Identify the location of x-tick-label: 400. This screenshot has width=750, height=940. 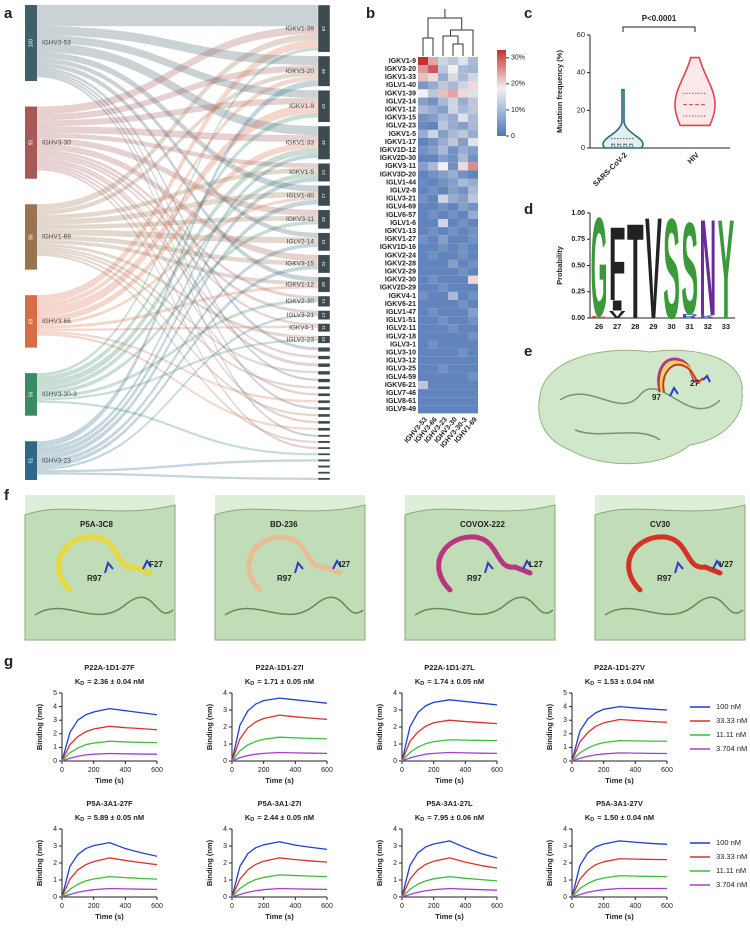
(465, 906).